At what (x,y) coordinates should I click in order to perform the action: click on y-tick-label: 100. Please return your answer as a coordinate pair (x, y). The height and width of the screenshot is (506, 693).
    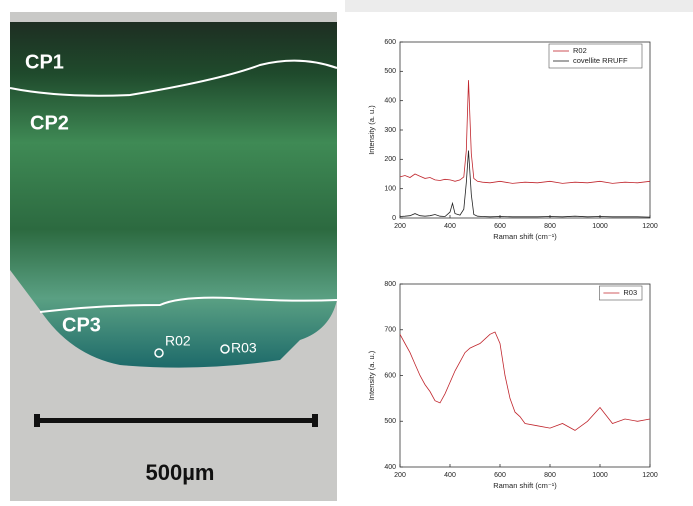
    Looking at the image, I should click on (390, 189).